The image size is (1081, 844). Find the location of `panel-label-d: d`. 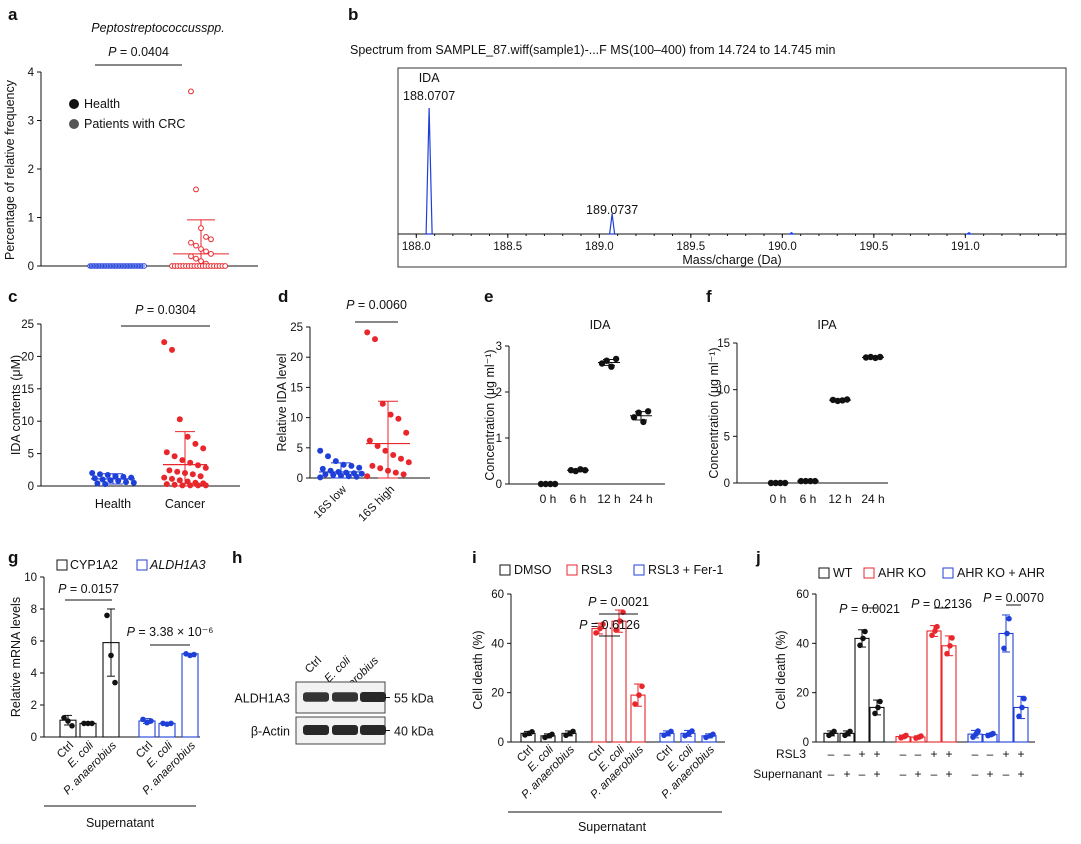

panel-label-d: d is located at coordinates (283, 296).